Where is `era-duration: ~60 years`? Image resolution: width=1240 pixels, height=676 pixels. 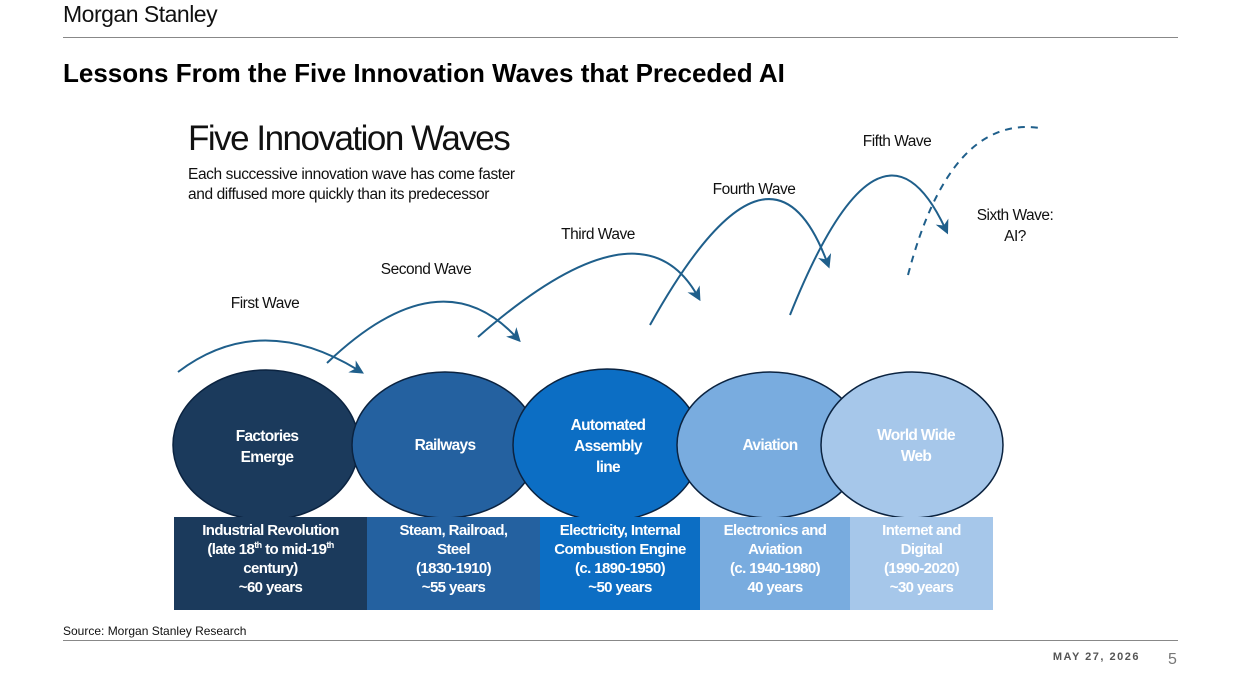
era-duration: ~60 years is located at coordinates (270, 587).